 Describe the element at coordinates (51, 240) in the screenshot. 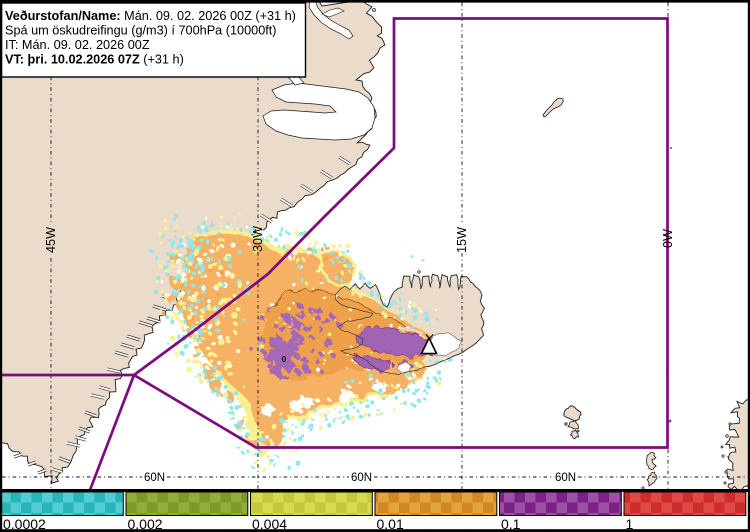

I see `svg-text: 45W` at that location.